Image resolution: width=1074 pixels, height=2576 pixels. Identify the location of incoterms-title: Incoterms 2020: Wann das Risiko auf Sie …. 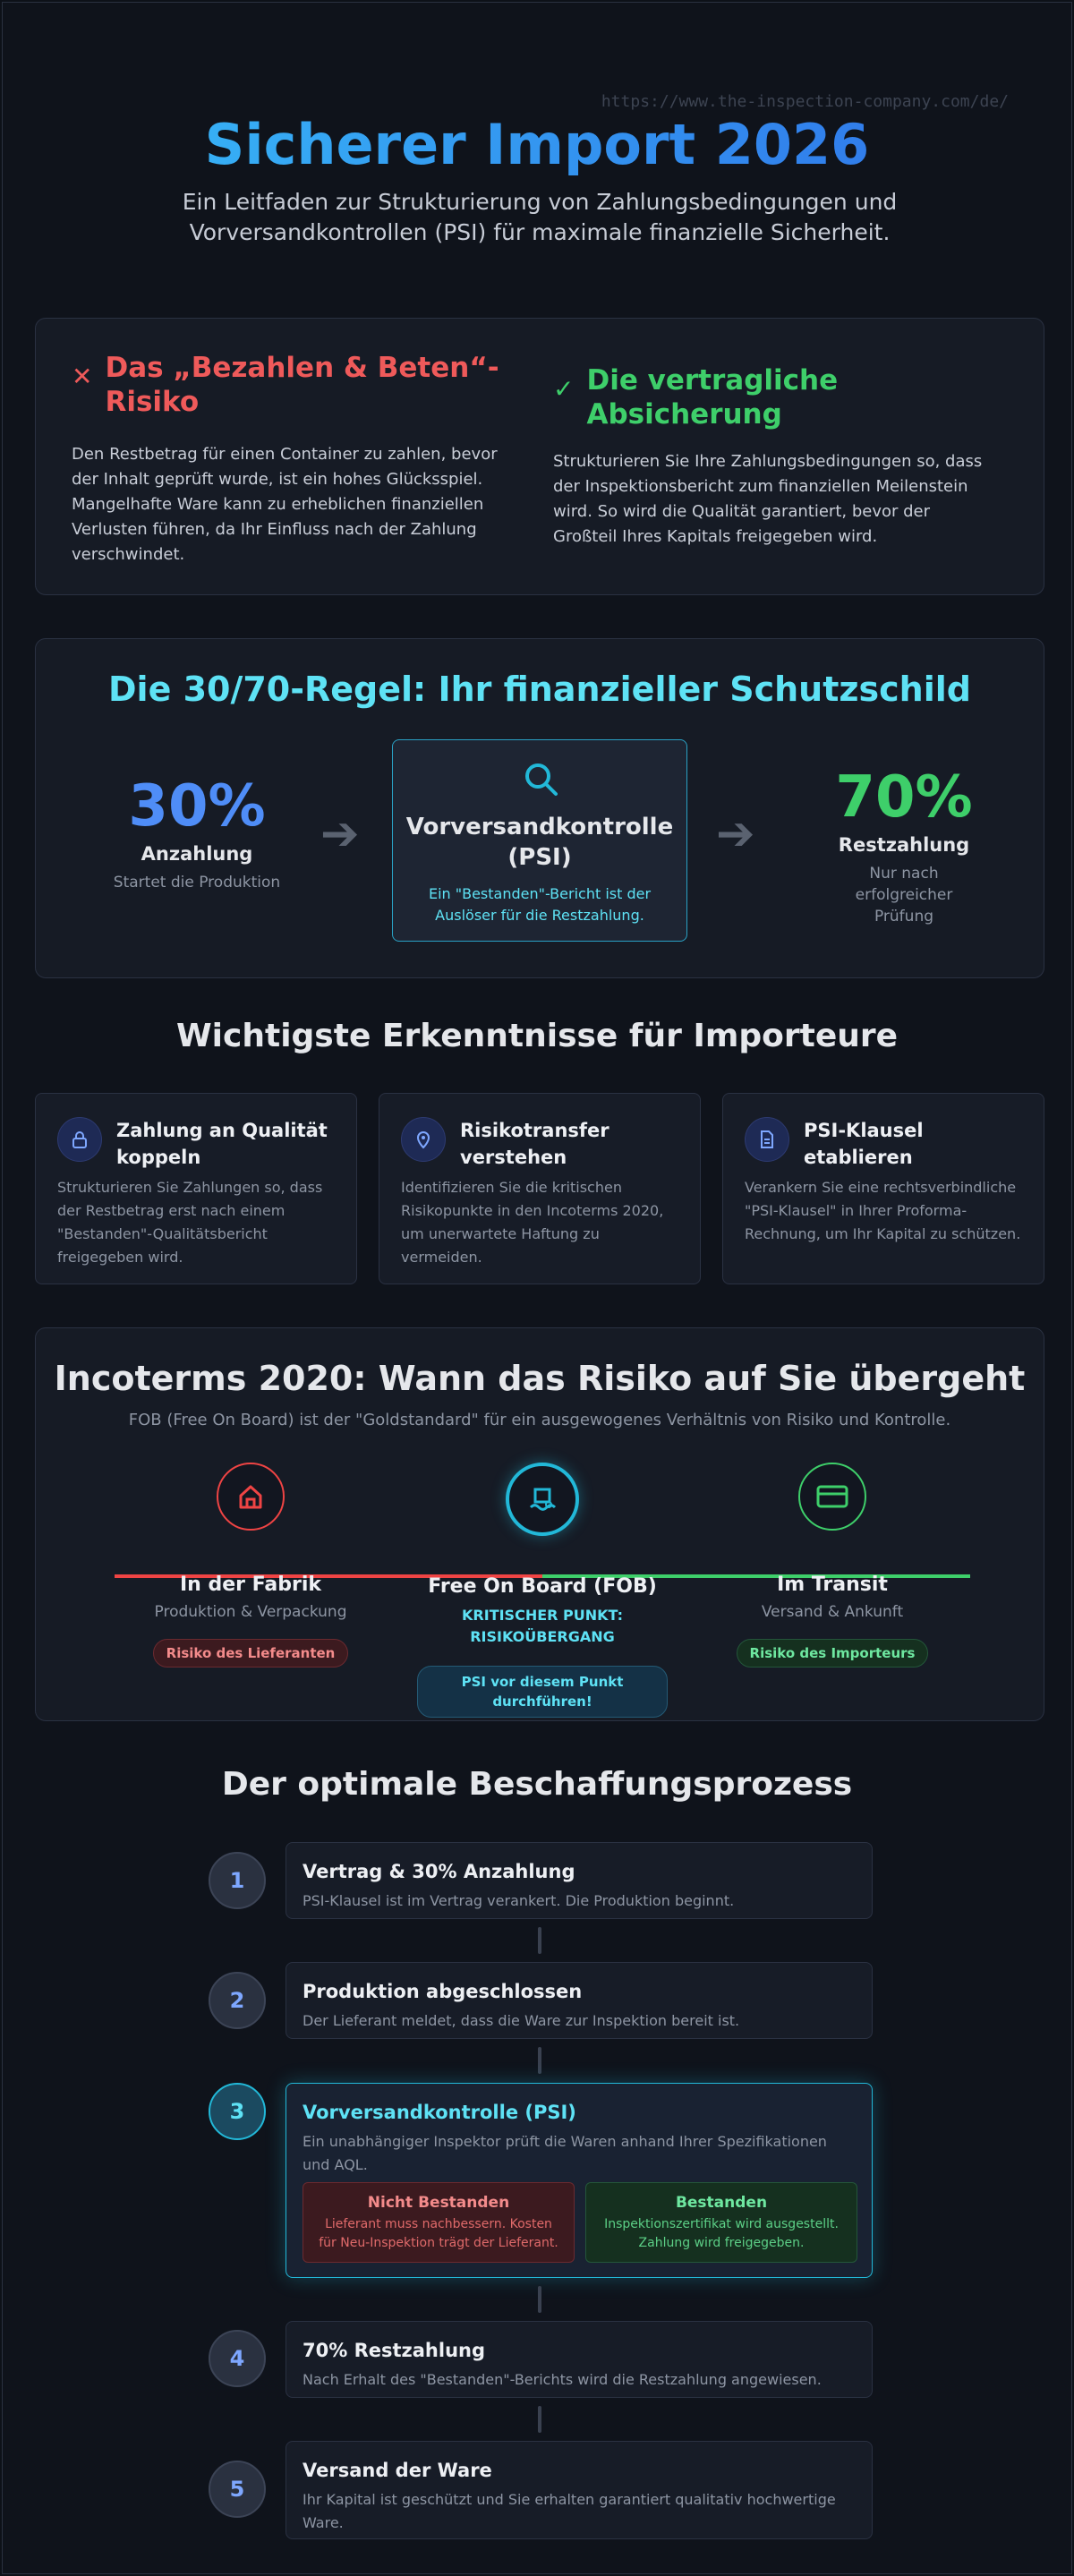
(540, 1378).